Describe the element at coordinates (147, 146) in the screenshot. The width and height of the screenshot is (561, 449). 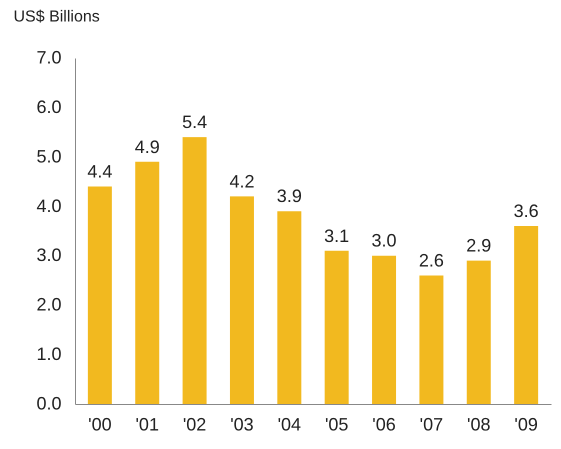
I see `data-label: 4.9` at that location.